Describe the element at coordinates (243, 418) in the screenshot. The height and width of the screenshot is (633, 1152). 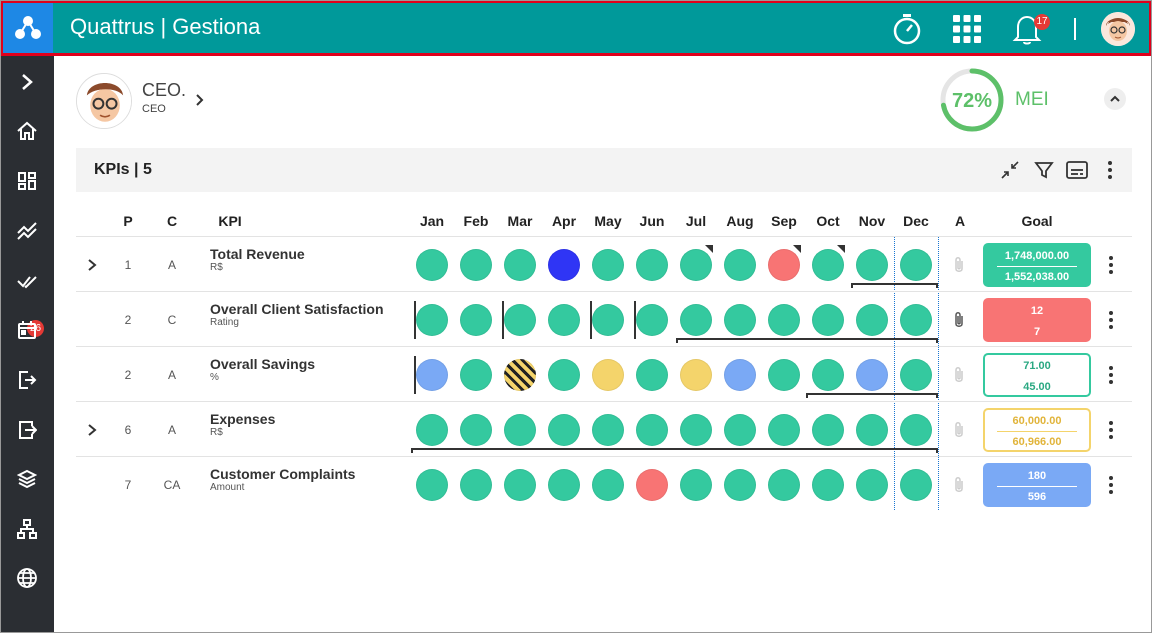
I see `kpi-name: Expenses` at that location.